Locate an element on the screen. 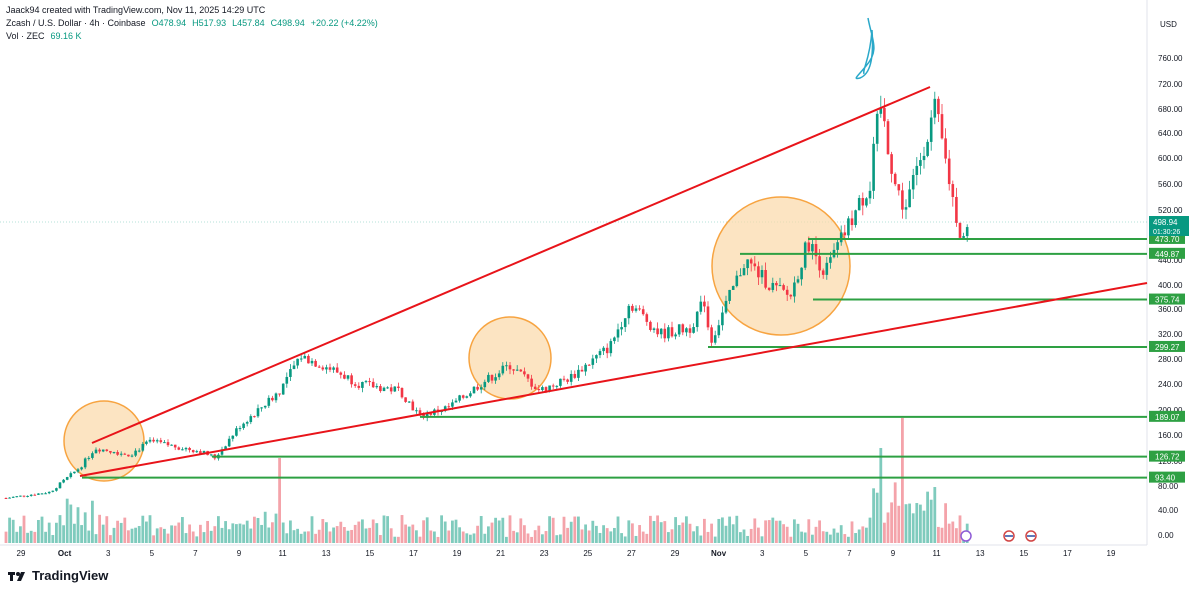 The height and width of the screenshot is (593, 1200). symbol-name: Zcash / U.S. Dollar · 4h · Coinbase is located at coordinates (76, 23).